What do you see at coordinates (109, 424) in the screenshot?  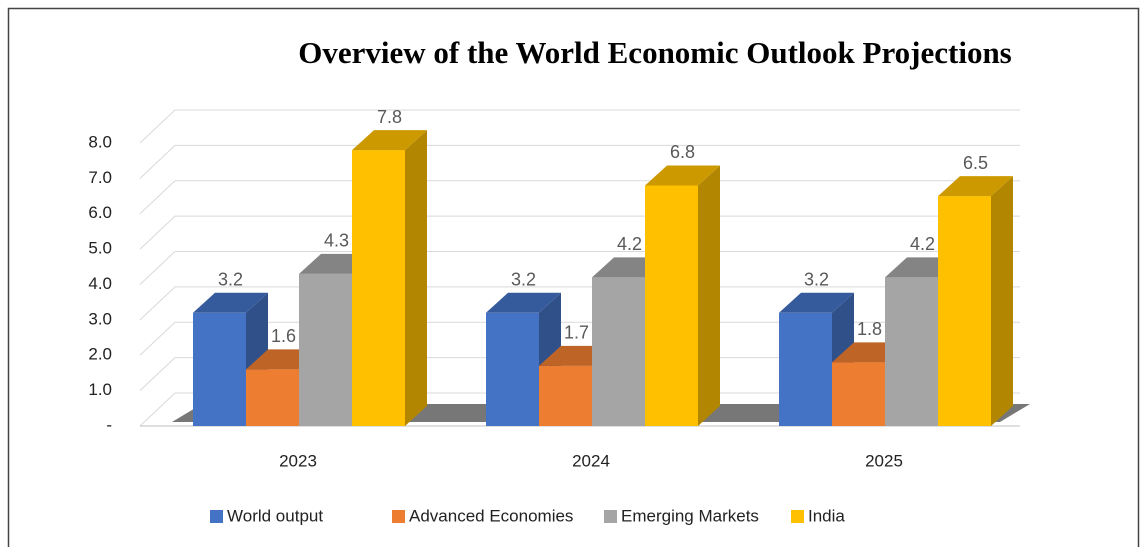 I see `y-tick-label: -` at bounding box center [109, 424].